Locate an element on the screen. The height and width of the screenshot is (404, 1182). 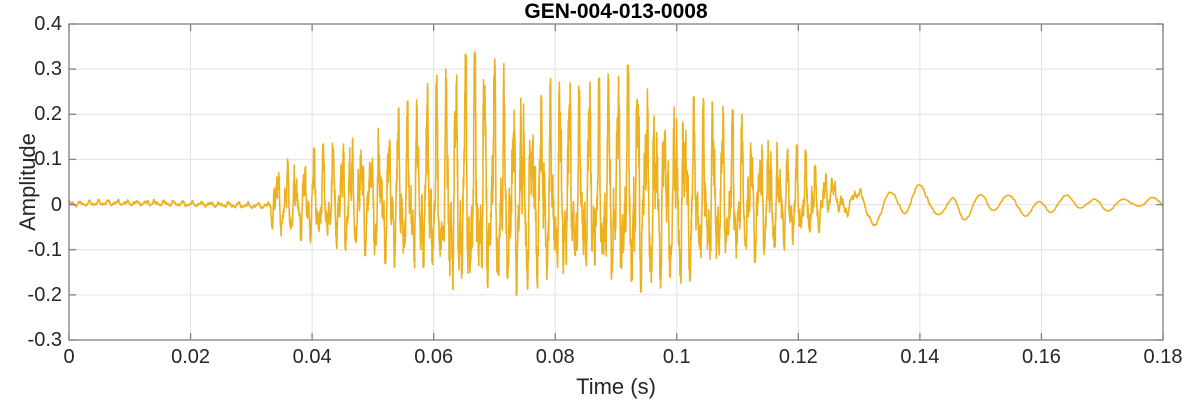
y-tick-label: 0.2 is located at coordinates (48, 114).